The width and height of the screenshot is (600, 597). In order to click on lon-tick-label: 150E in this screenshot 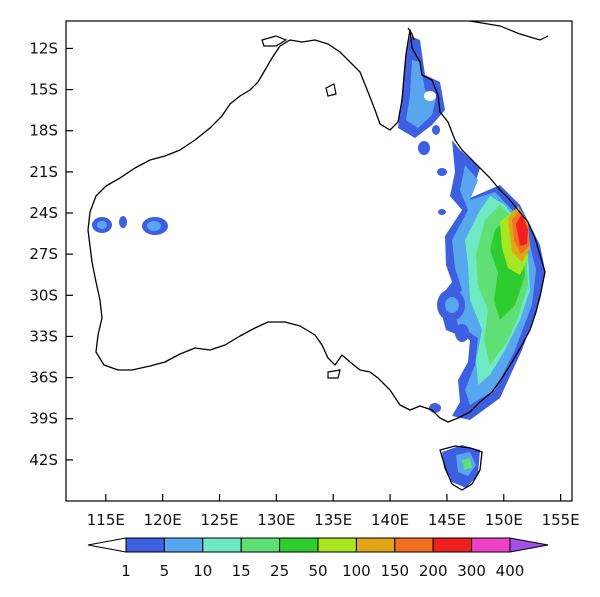, I will do `click(504, 520)`.